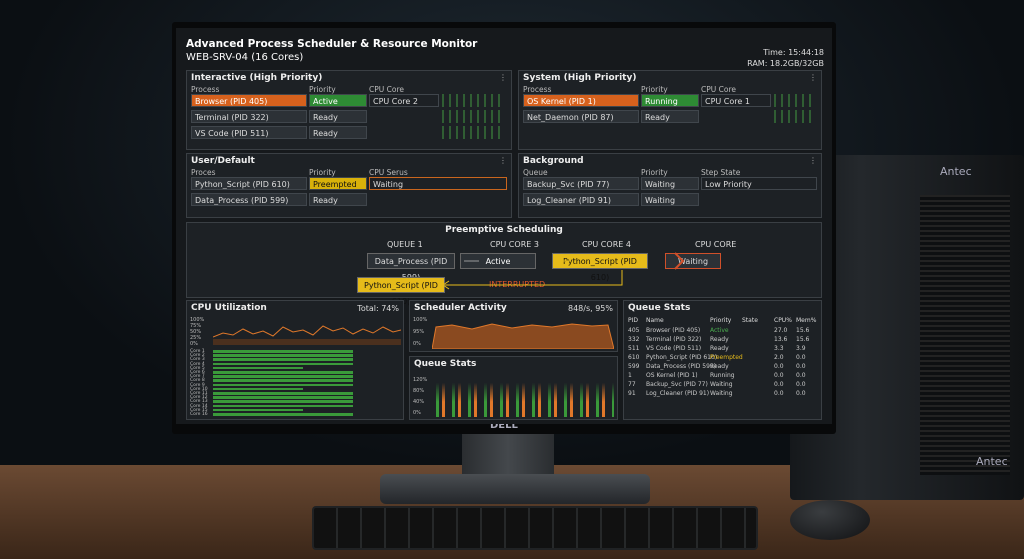 This screenshot has width=1024, height=559. What do you see at coordinates (781, 339) in the screenshot?
I see `cell: 13.6` at bounding box center [781, 339].